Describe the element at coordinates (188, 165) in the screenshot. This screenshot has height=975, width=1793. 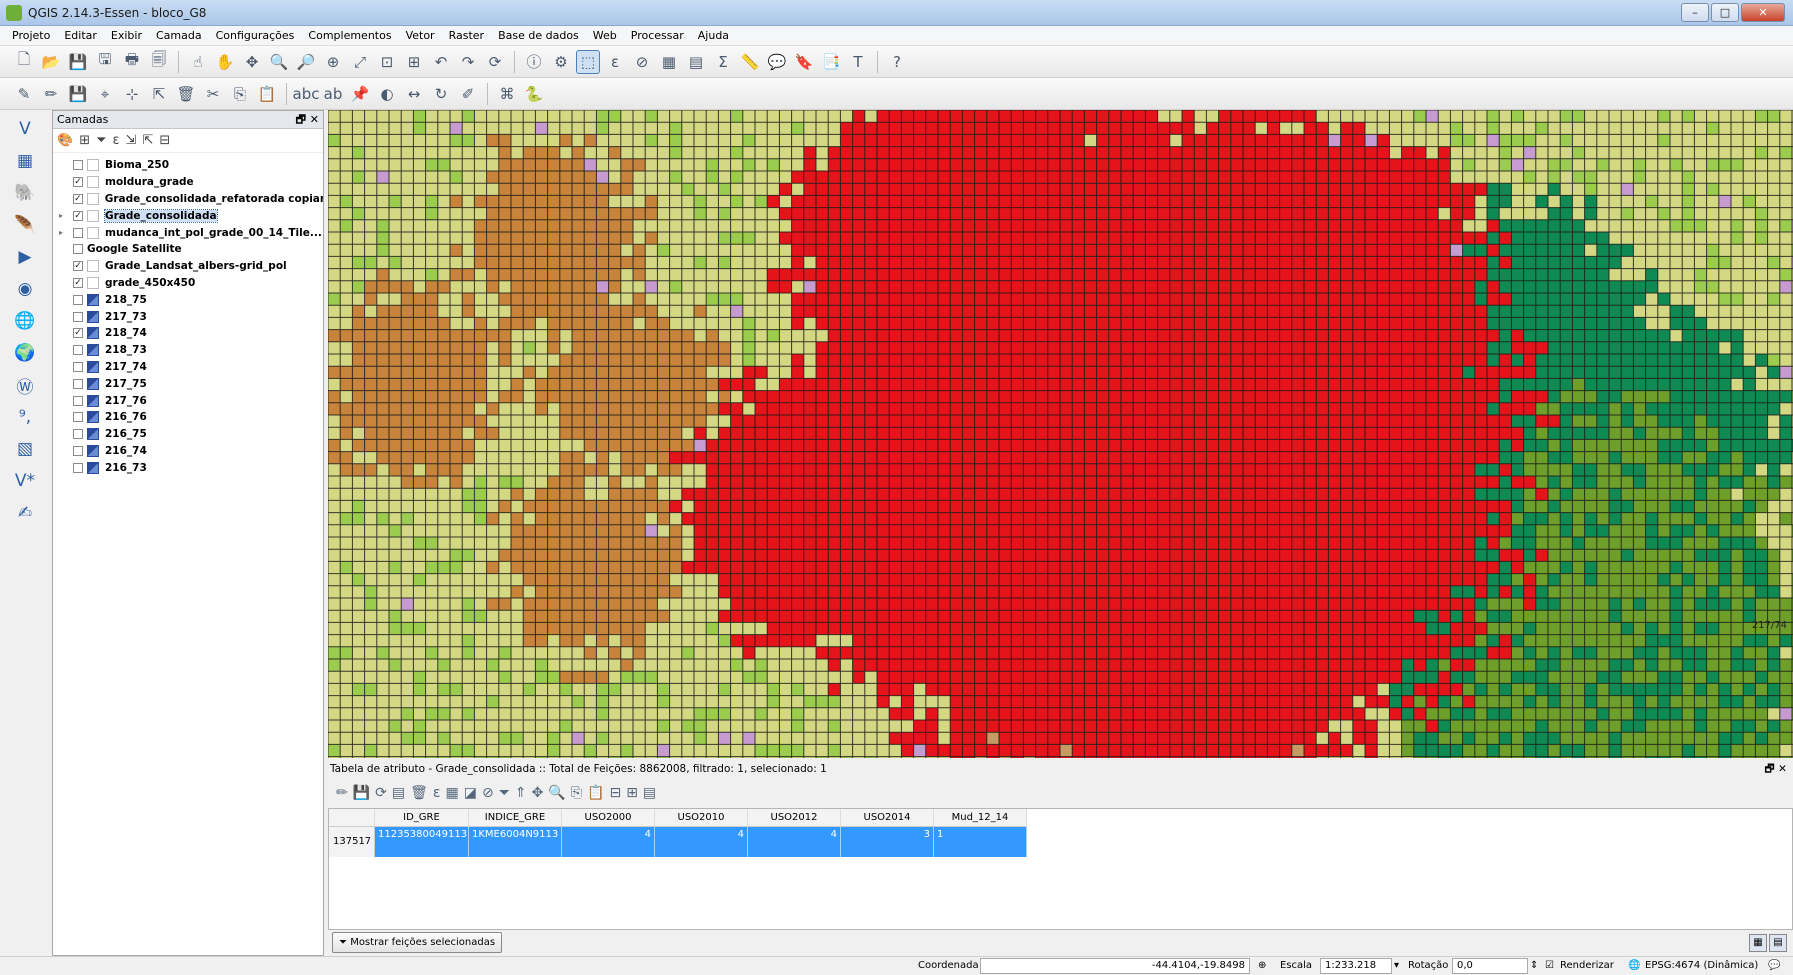
I see `layer-item: Bioma_250` at that location.